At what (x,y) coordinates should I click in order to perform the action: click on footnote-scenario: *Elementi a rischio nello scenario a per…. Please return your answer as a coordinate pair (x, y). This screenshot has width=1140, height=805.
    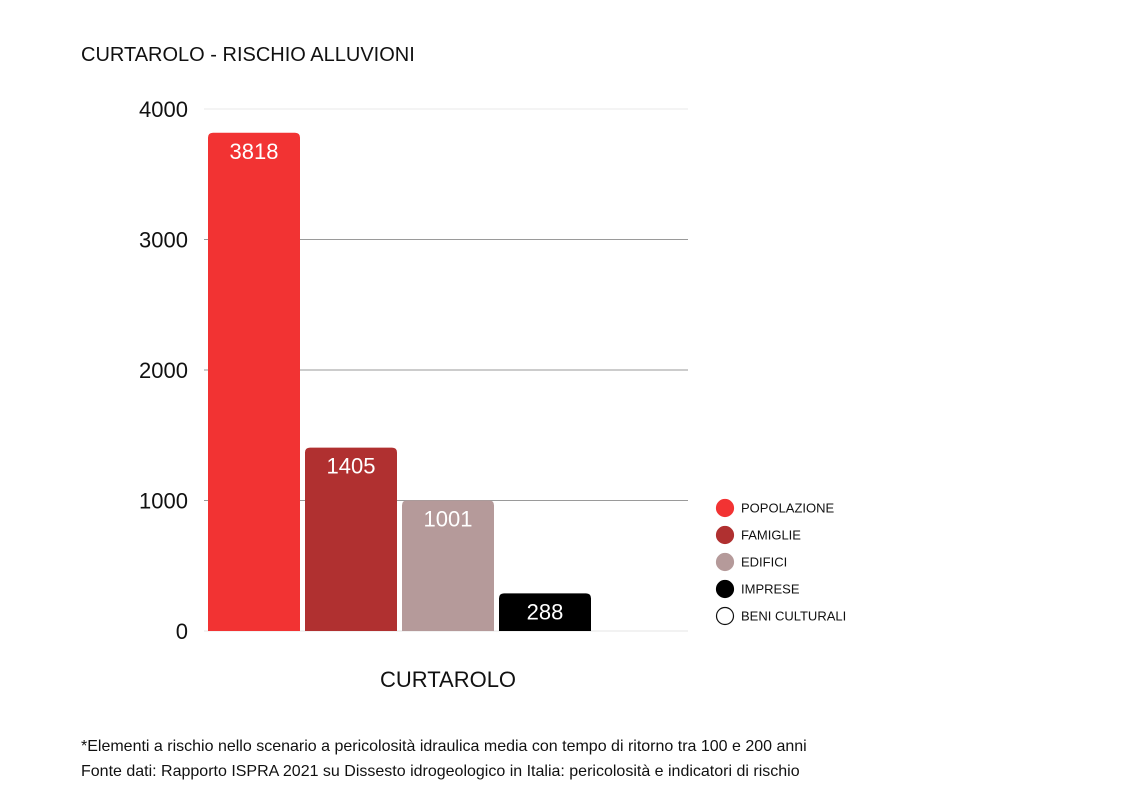
    Looking at the image, I should click on (444, 746).